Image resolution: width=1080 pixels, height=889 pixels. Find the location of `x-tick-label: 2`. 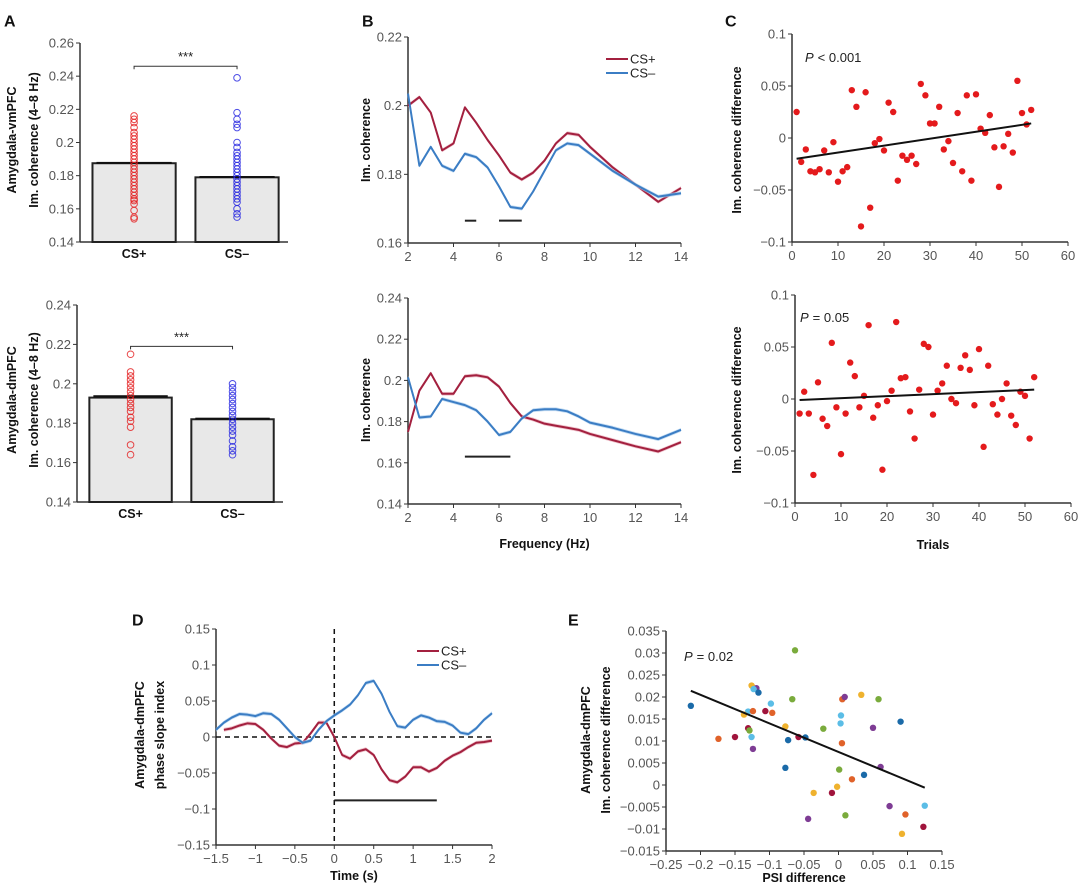

x-tick-label: 2 is located at coordinates (407, 517).